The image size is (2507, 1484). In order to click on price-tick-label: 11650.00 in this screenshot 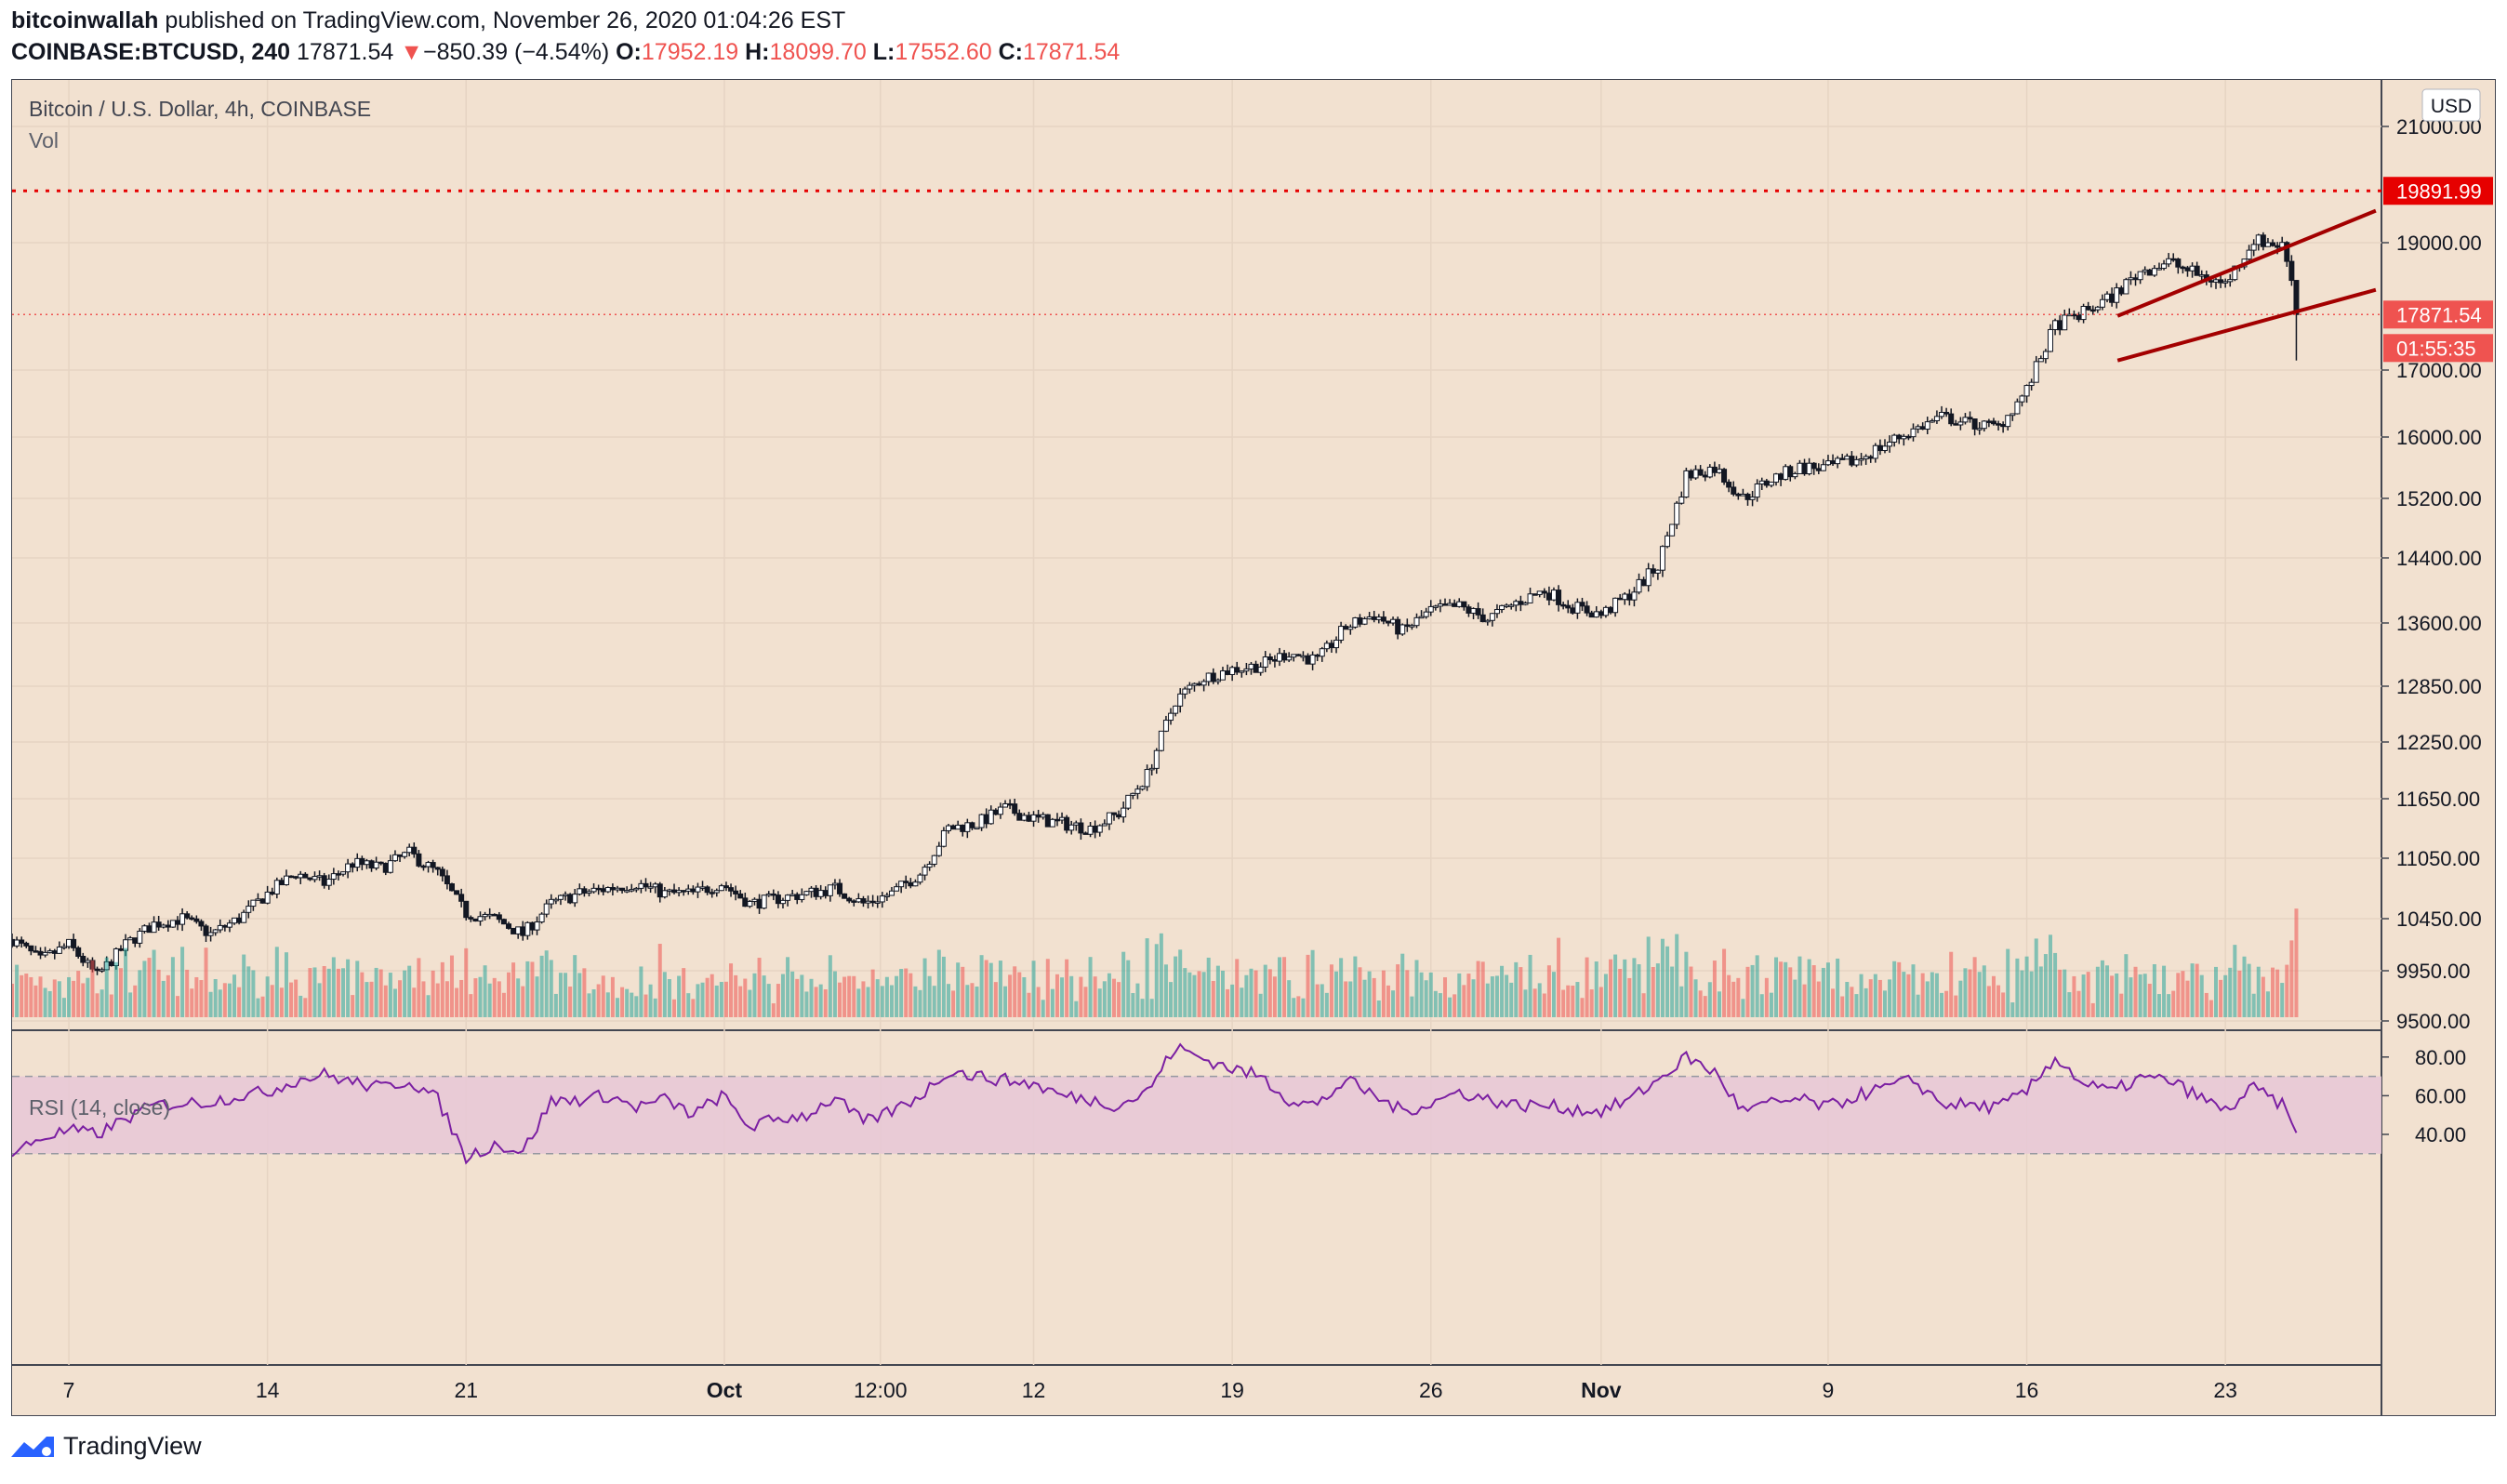, I will do `click(2438, 799)`.